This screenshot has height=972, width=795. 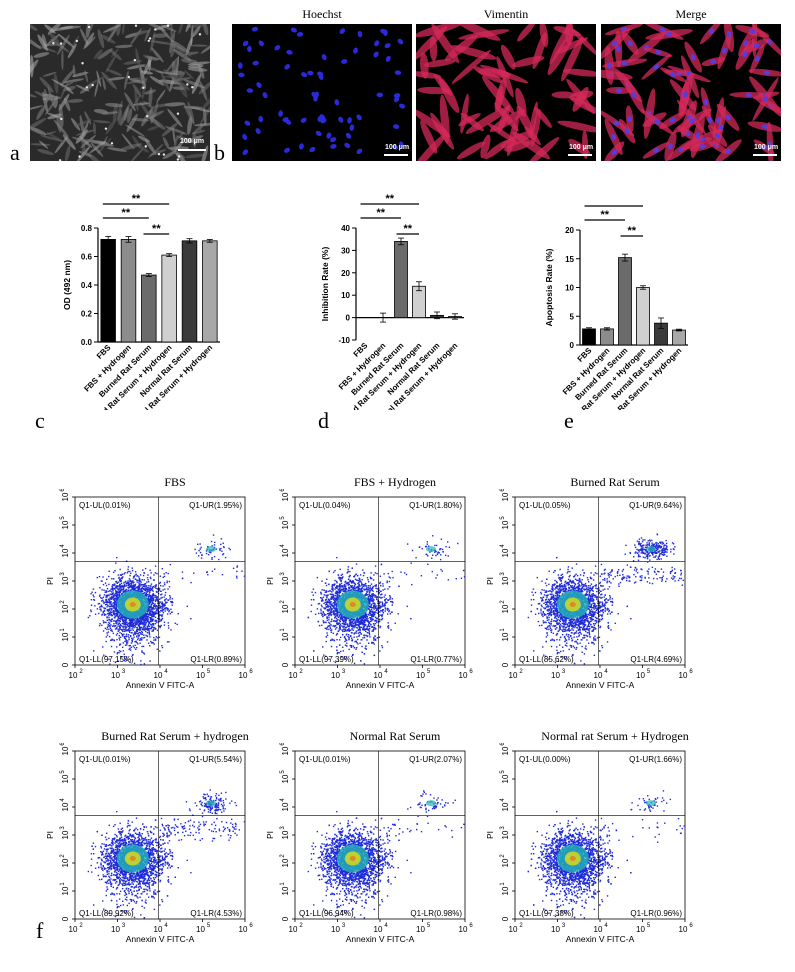 What do you see at coordinates (132, 605) in the screenshot?
I see `density-peak` at bounding box center [132, 605].